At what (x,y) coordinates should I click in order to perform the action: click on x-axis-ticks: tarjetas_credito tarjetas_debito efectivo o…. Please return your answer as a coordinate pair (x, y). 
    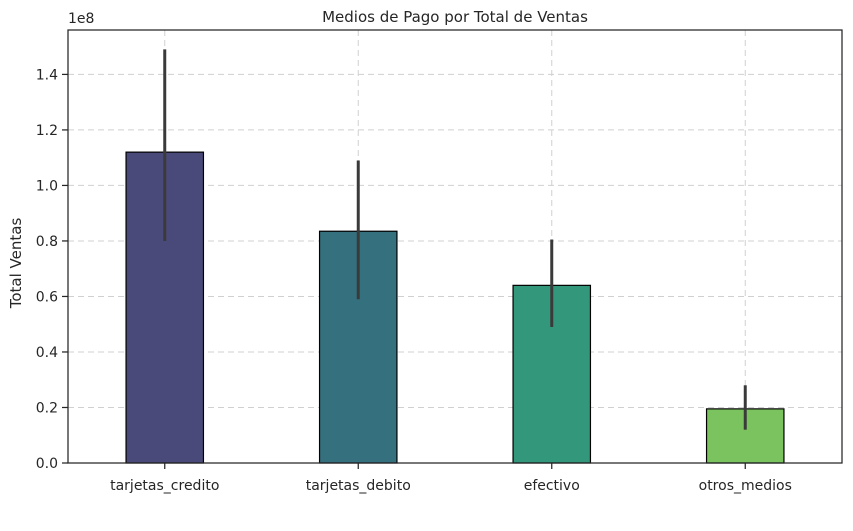
    Looking at the image, I should click on (451, 478).